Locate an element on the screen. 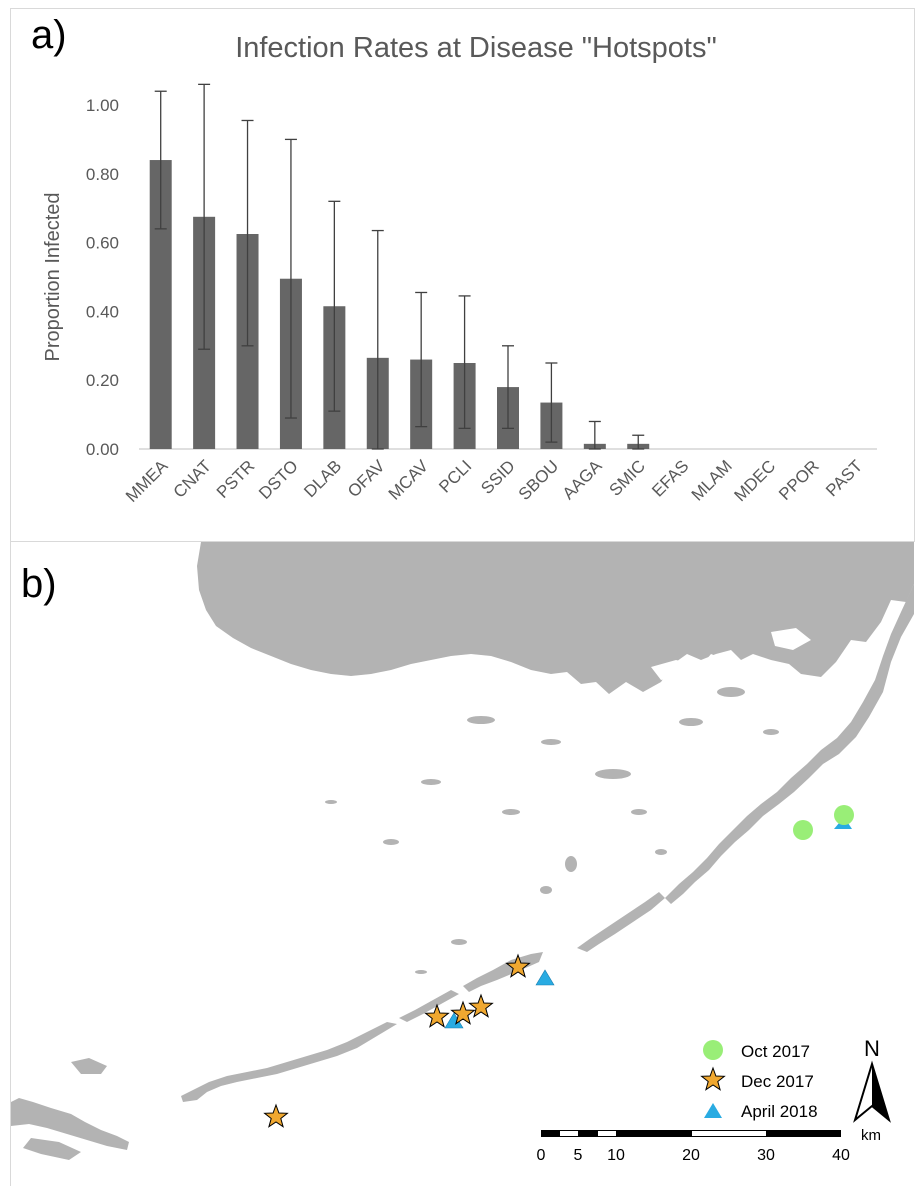 The height and width of the screenshot is (1186, 917). legend-dec-2017: Dec 2017 is located at coordinates (777, 1081).